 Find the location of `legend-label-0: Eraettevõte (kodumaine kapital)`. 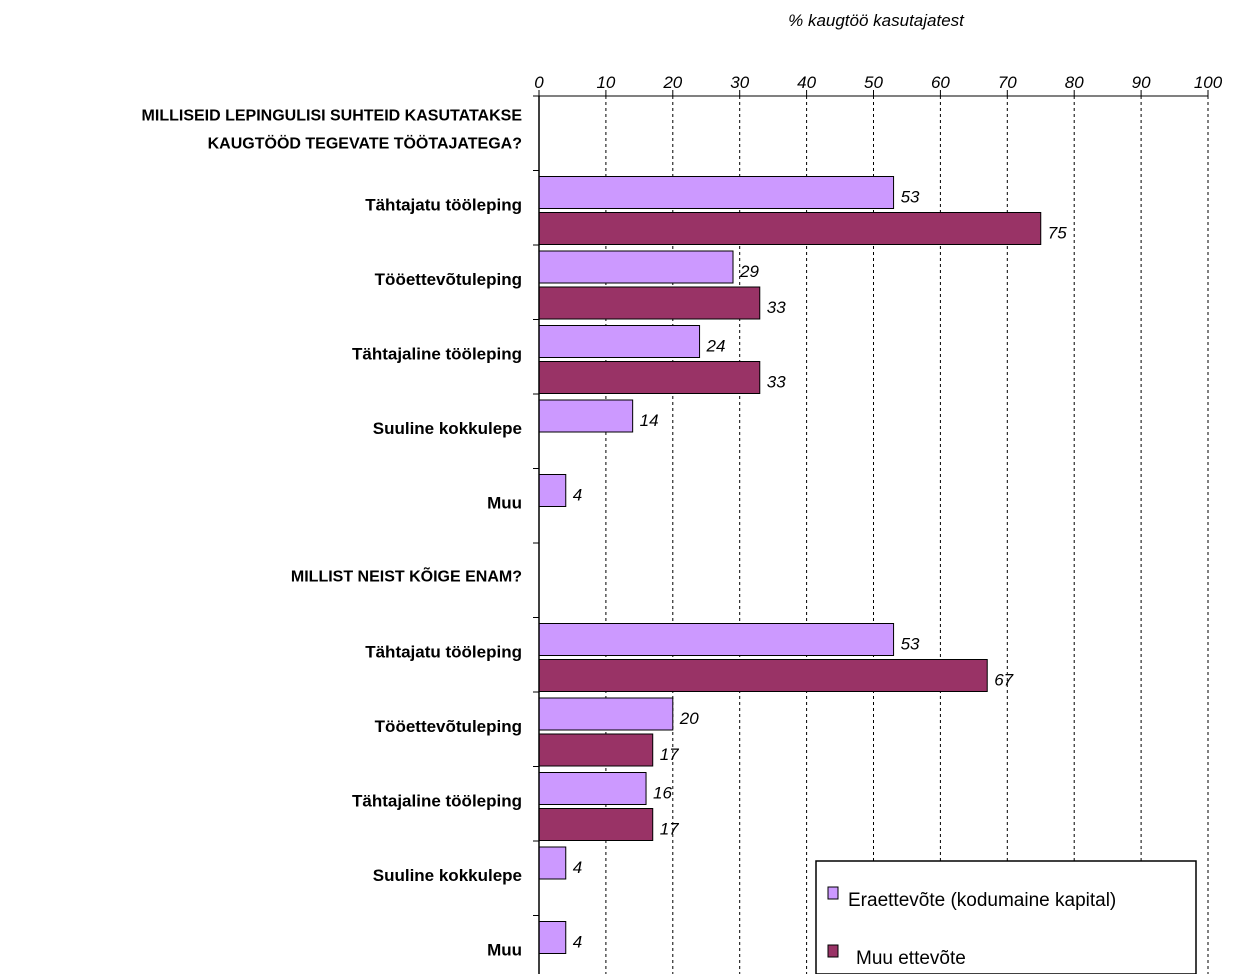

legend-label-0: Eraettevõte (kodumaine kapital) is located at coordinates (982, 900).